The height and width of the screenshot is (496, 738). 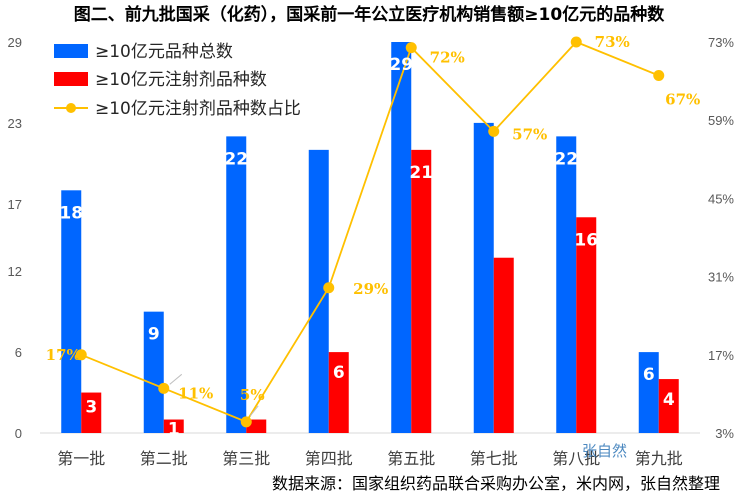 I want to click on share-label: 17%, so click(x=63, y=355).